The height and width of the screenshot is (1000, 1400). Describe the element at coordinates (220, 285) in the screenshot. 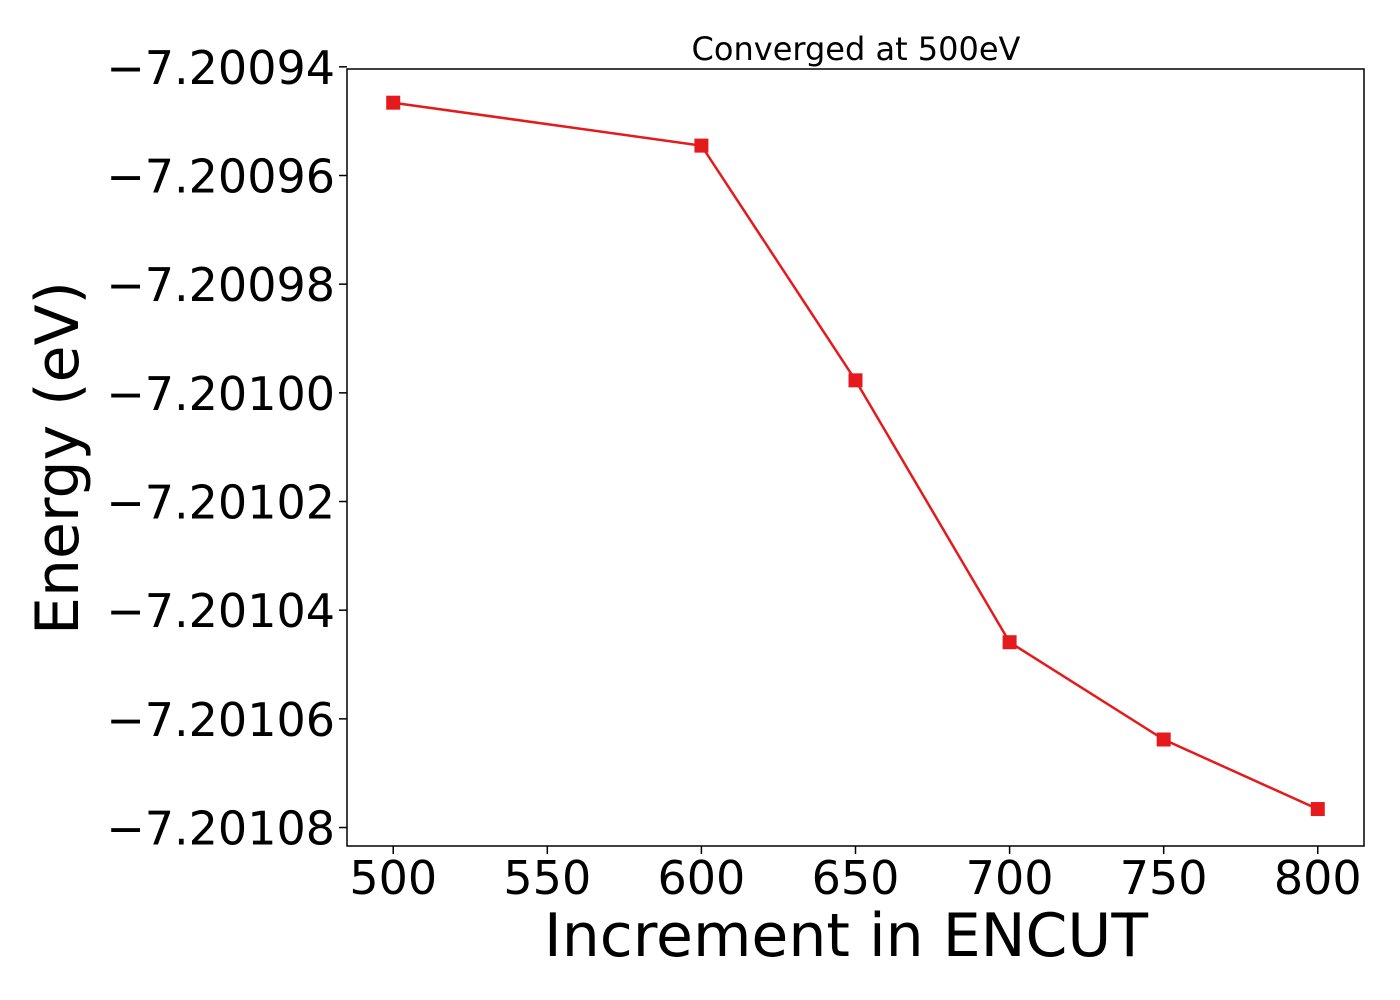

I see `y-tick-label: −7.20098` at that location.